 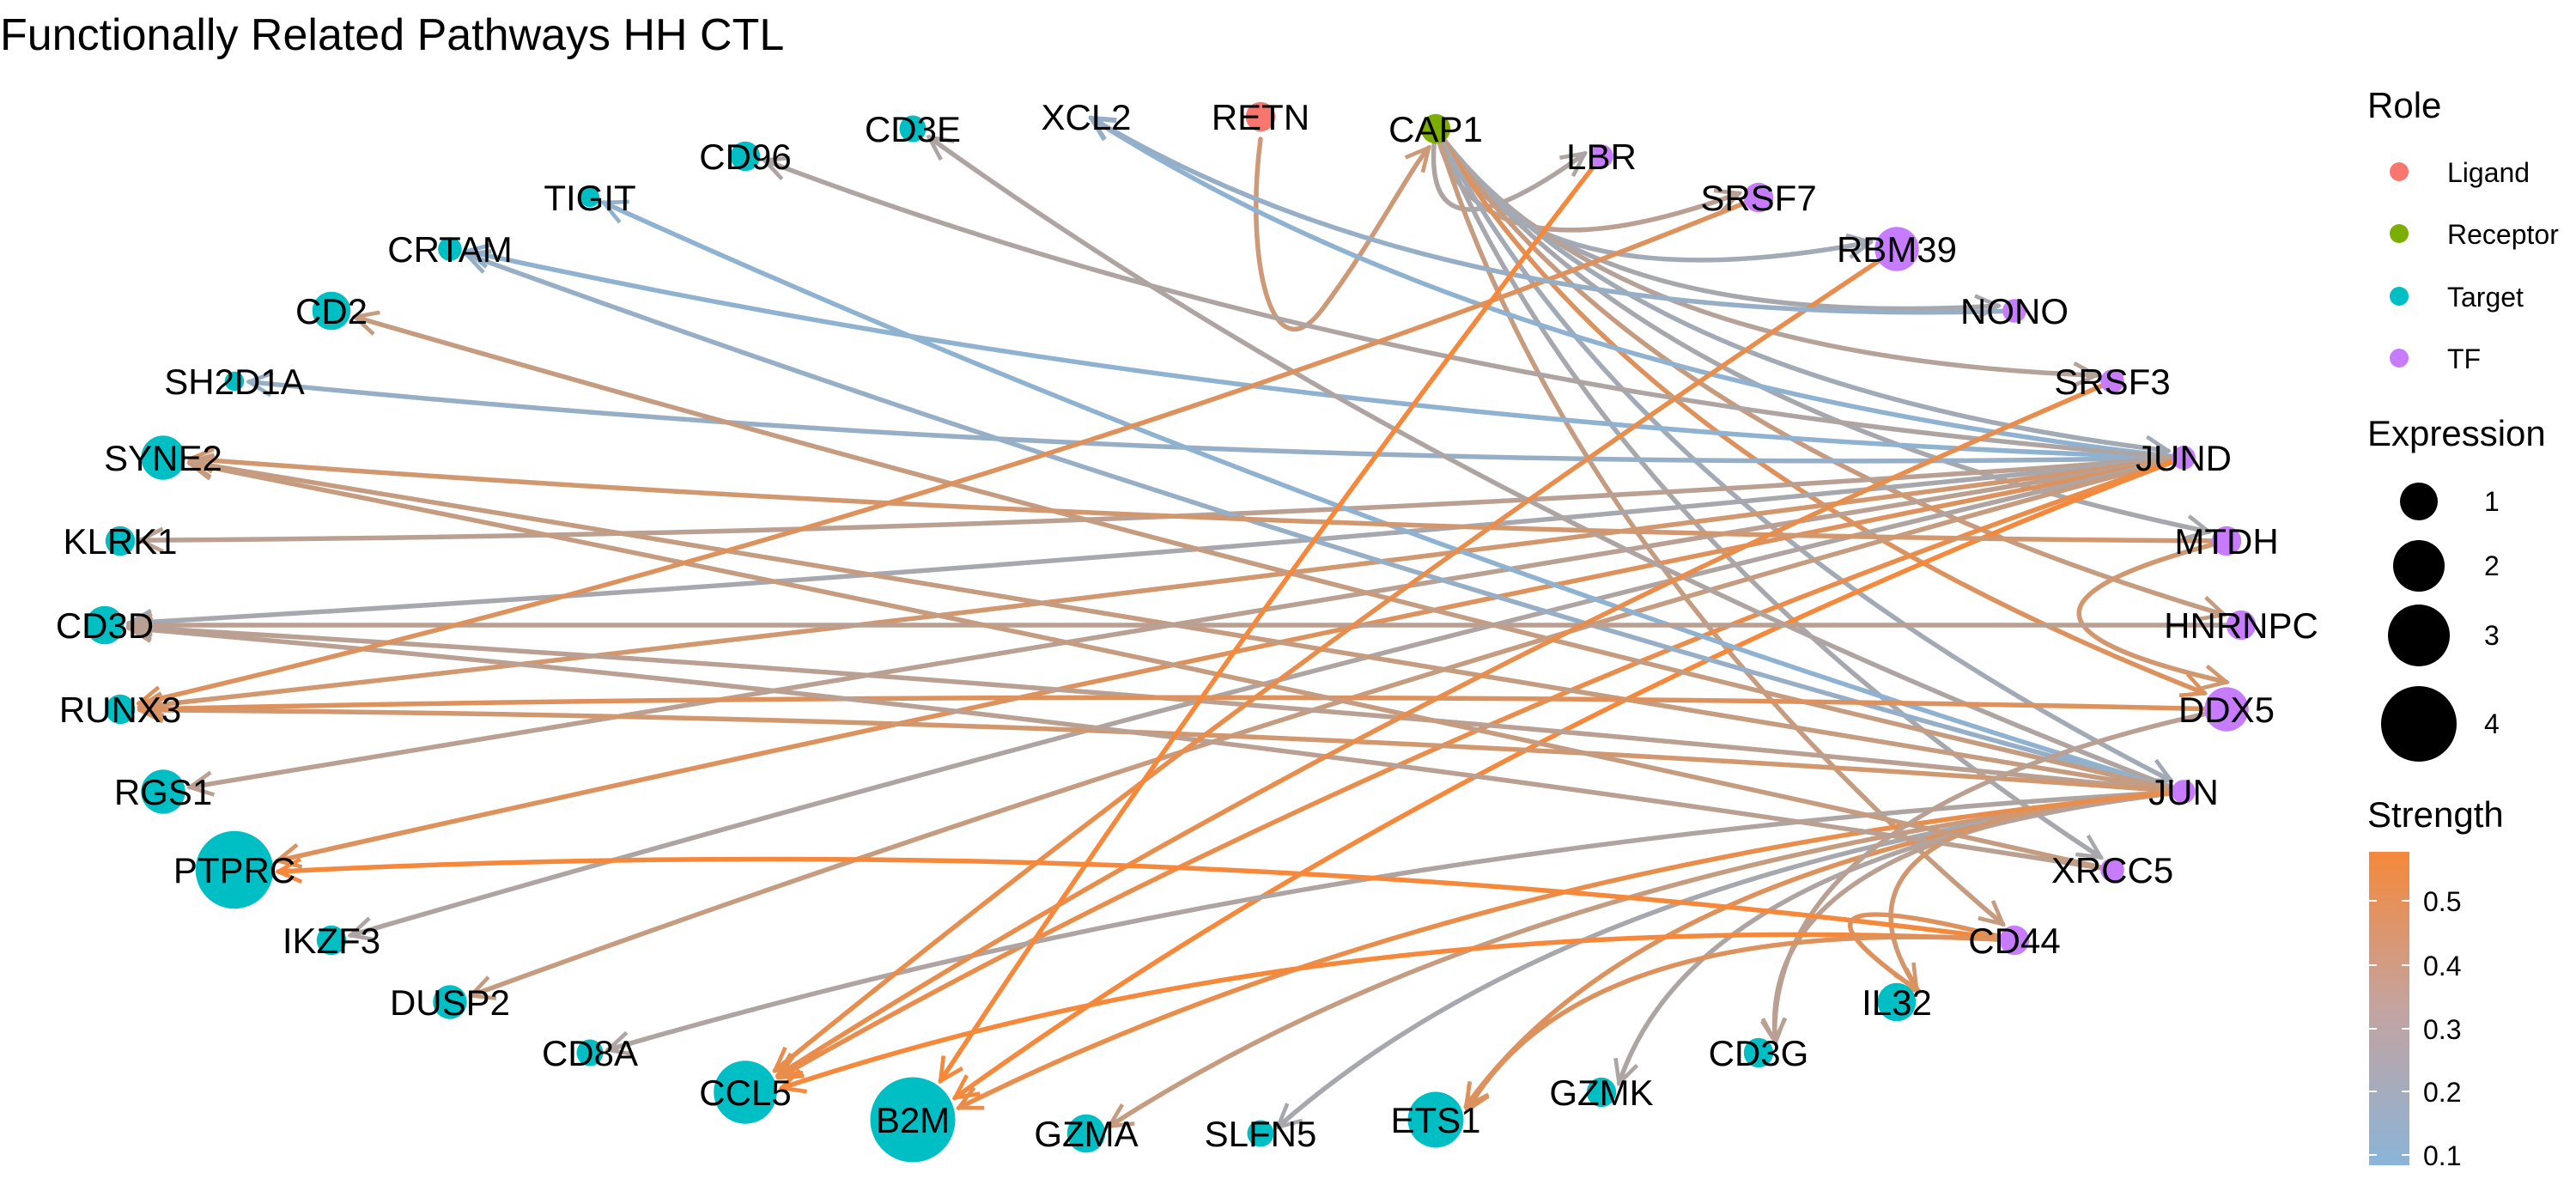 I want to click on node-gzmk, so click(x=1601, y=1092).